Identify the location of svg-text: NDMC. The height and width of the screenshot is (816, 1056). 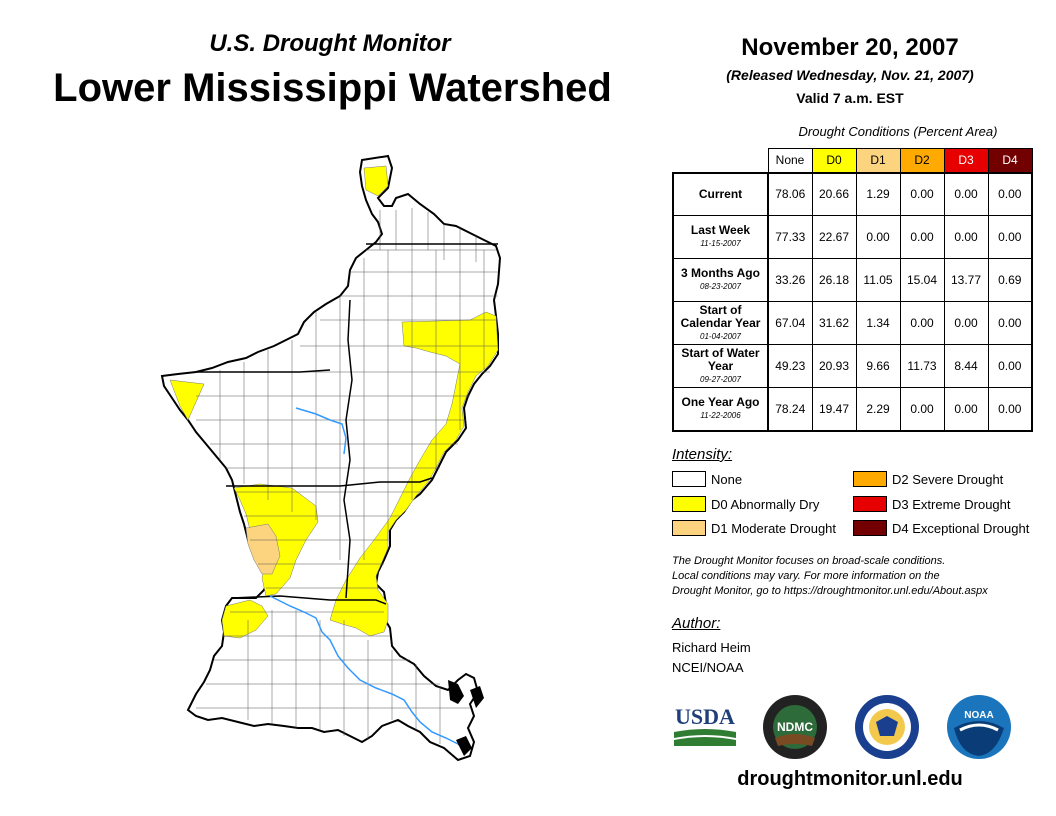
(795, 727).